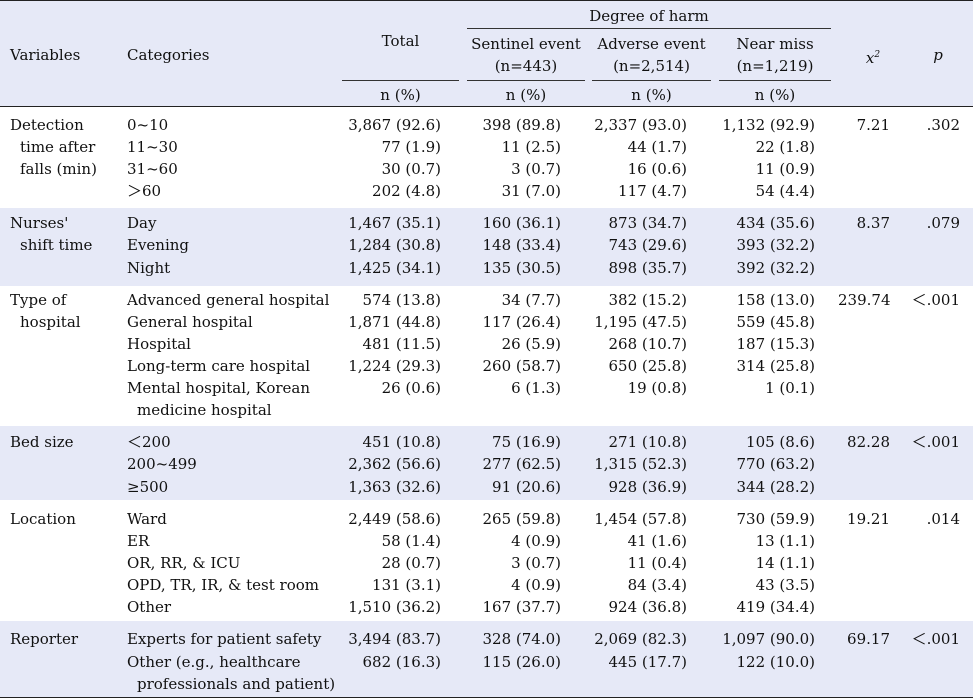  Describe the element at coordinates (411, 169) in the screenshot. I see `total-cell: 30 (0.7)` at that location.